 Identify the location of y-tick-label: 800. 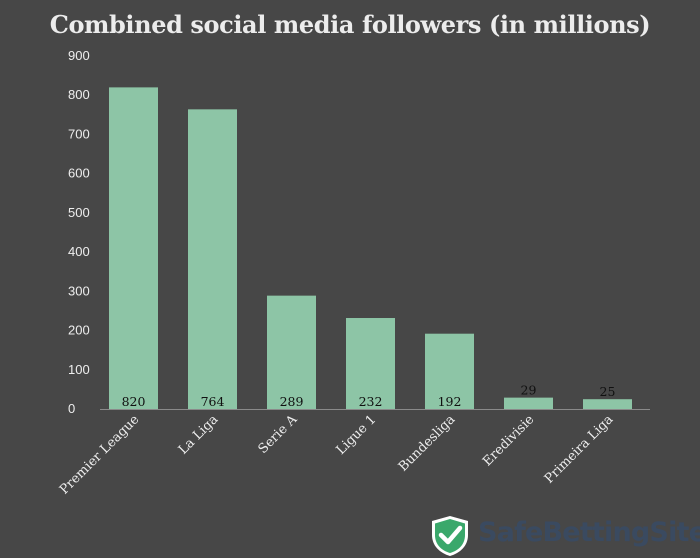
(79, 94).